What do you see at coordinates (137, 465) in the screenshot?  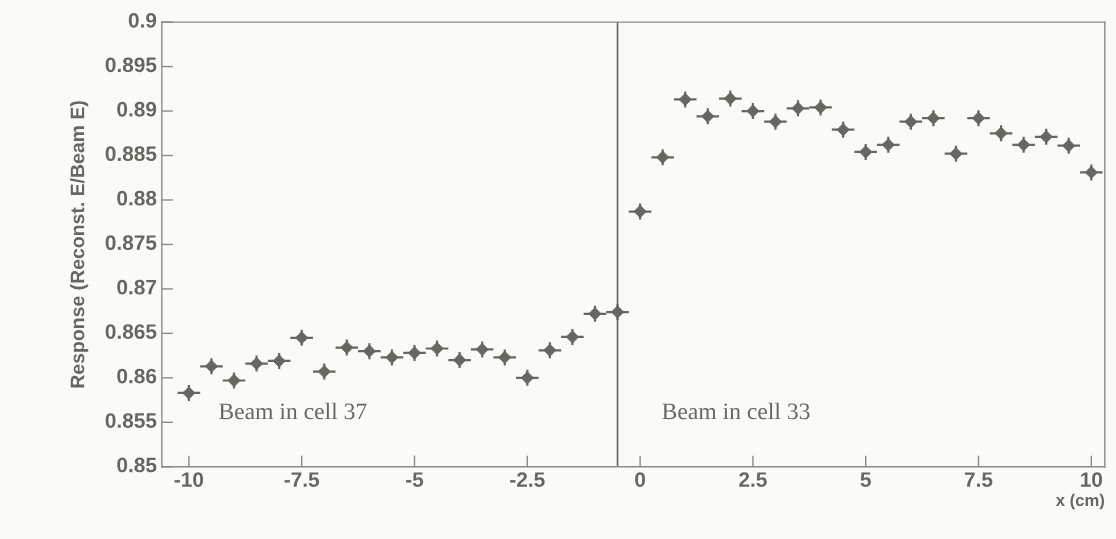 I see `y-tick-label: 0.85` at bounding box center [137, 465].